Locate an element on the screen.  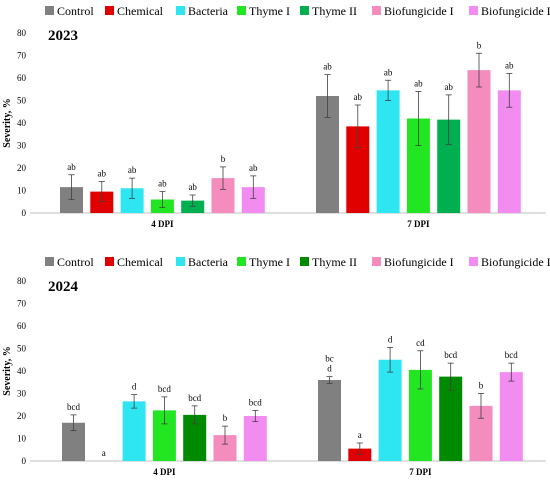
significance-letter: cd is located at coordinates (420, 343).